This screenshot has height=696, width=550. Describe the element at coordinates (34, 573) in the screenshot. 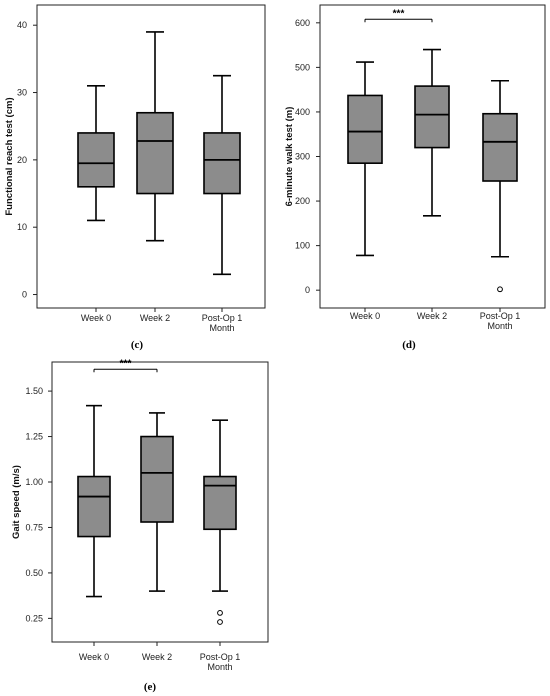

I see `y-tick-label: 0.50` at that location.